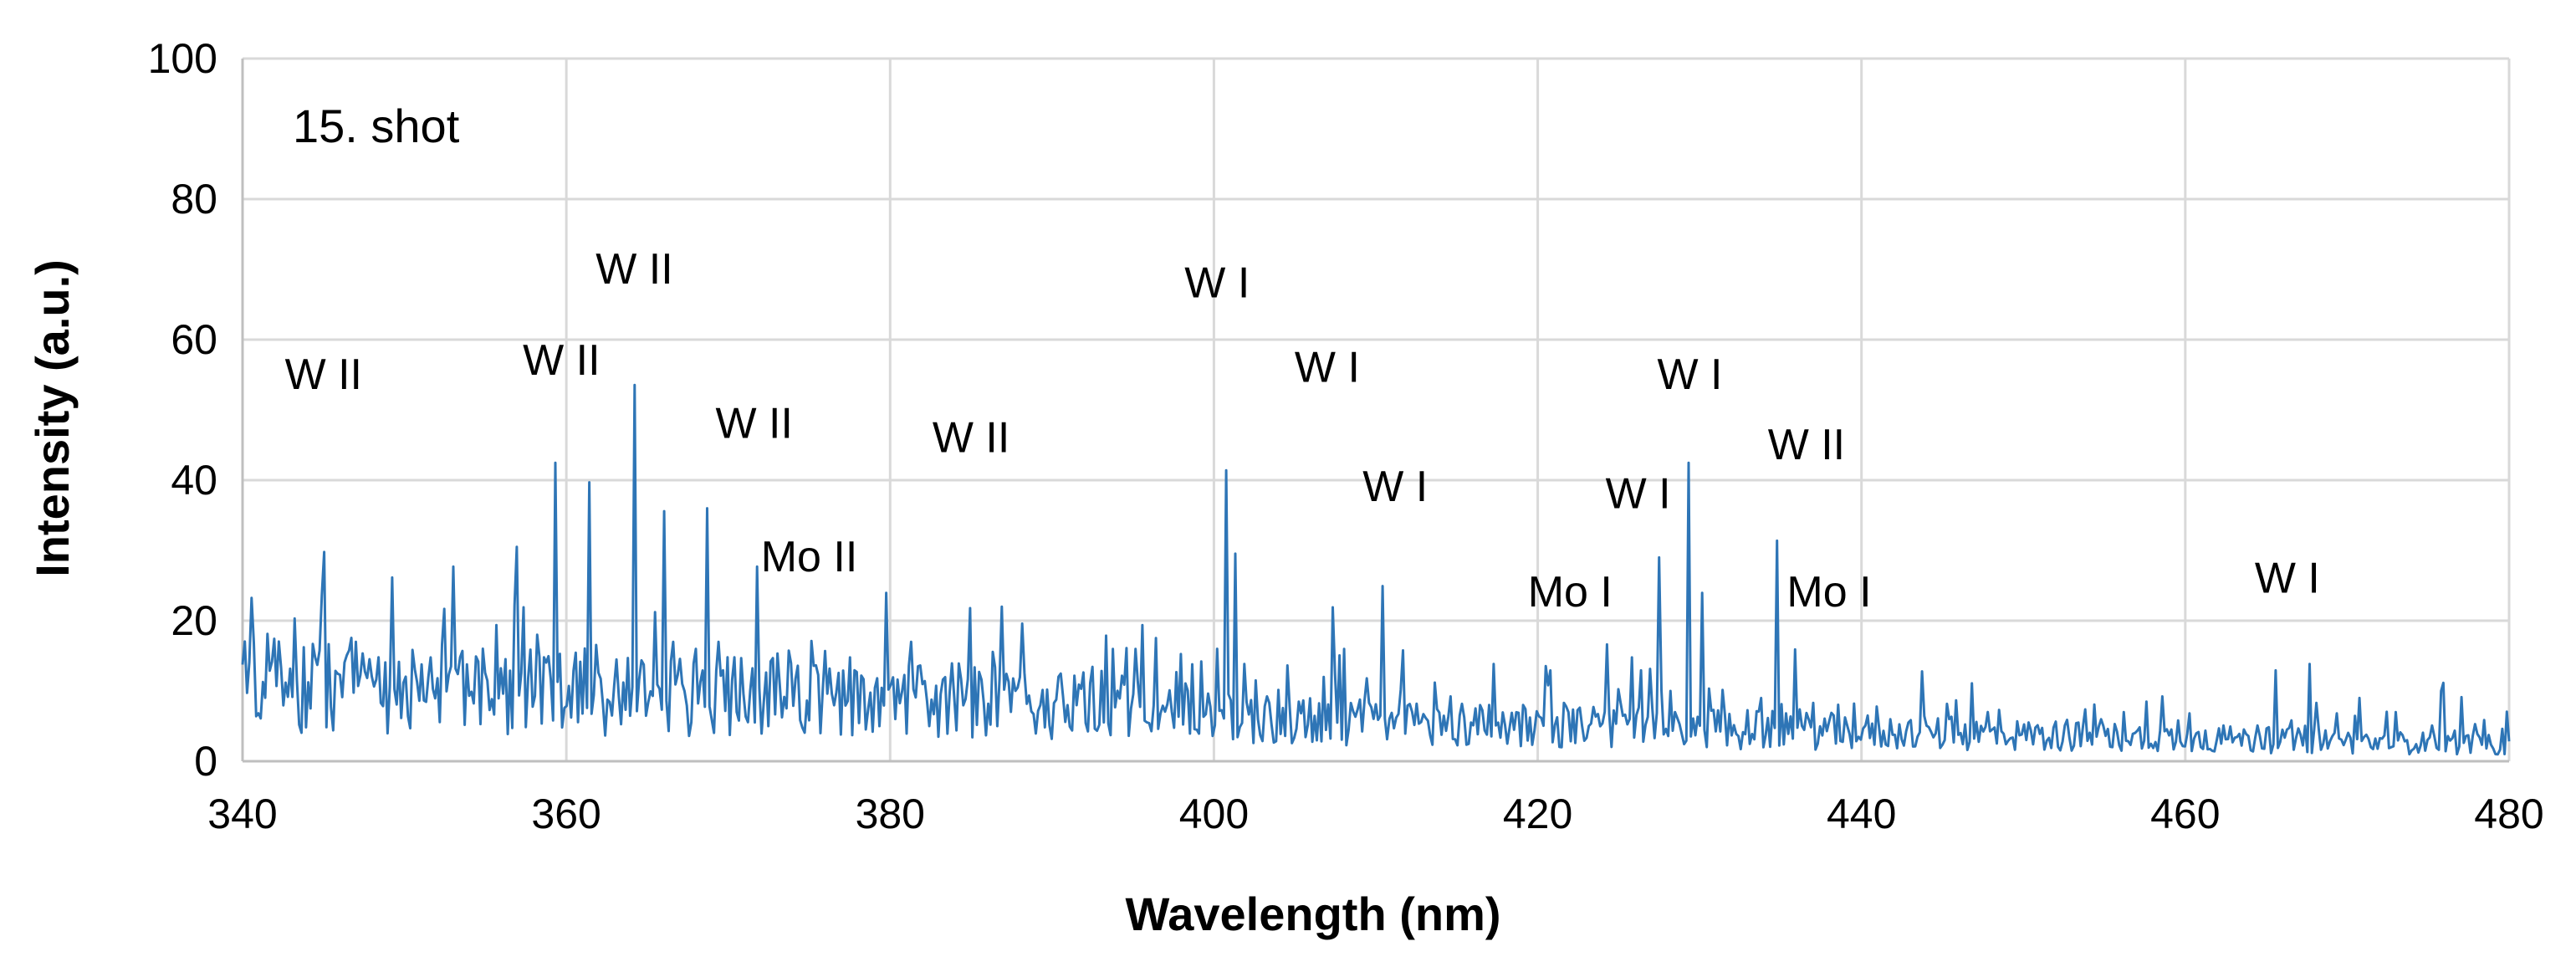  I want to click on x-tick-labels: 340 360 380 400 420 440 460 480, so click(1375, 814).